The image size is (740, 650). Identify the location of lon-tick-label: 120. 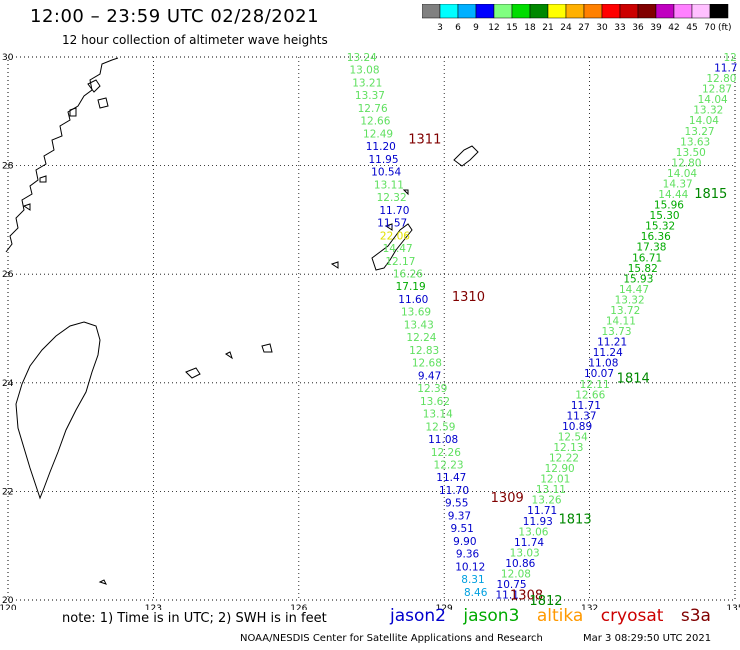
(8, 607).